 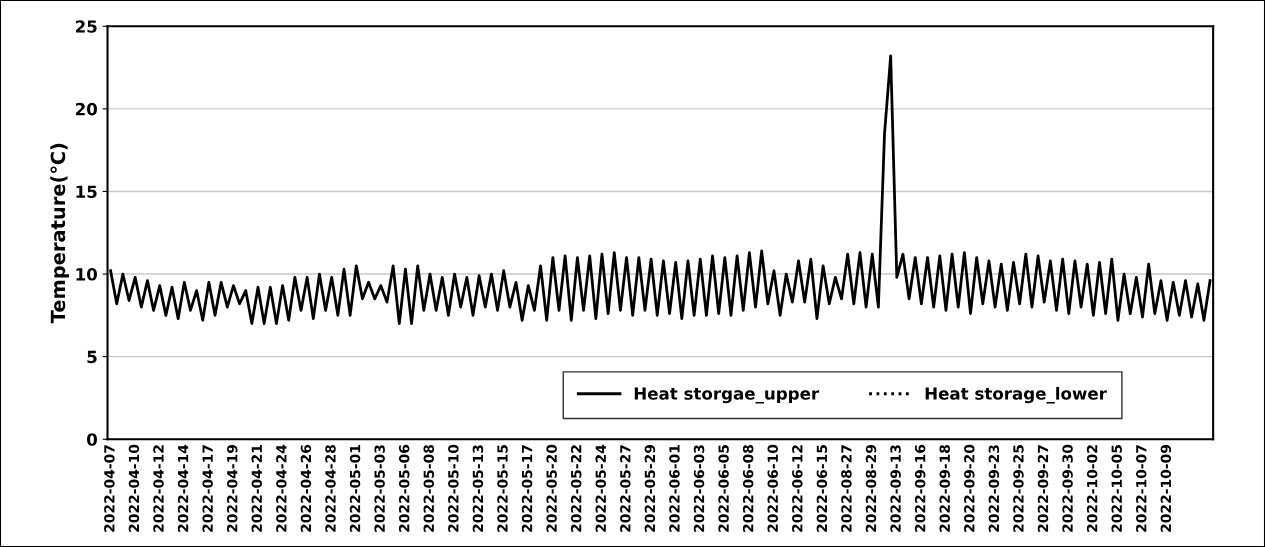 I want to click on x-tick-label: 2022-04-12, so click(x=158, y=488).